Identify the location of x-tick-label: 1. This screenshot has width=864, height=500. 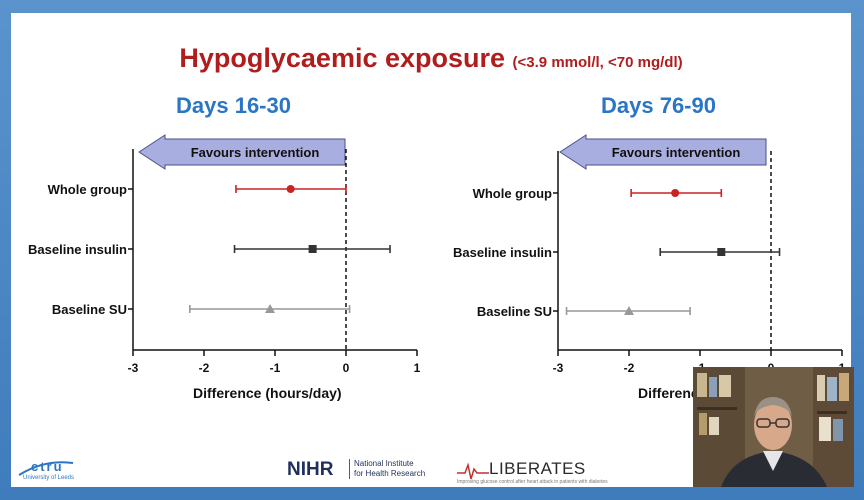
(417, 368).